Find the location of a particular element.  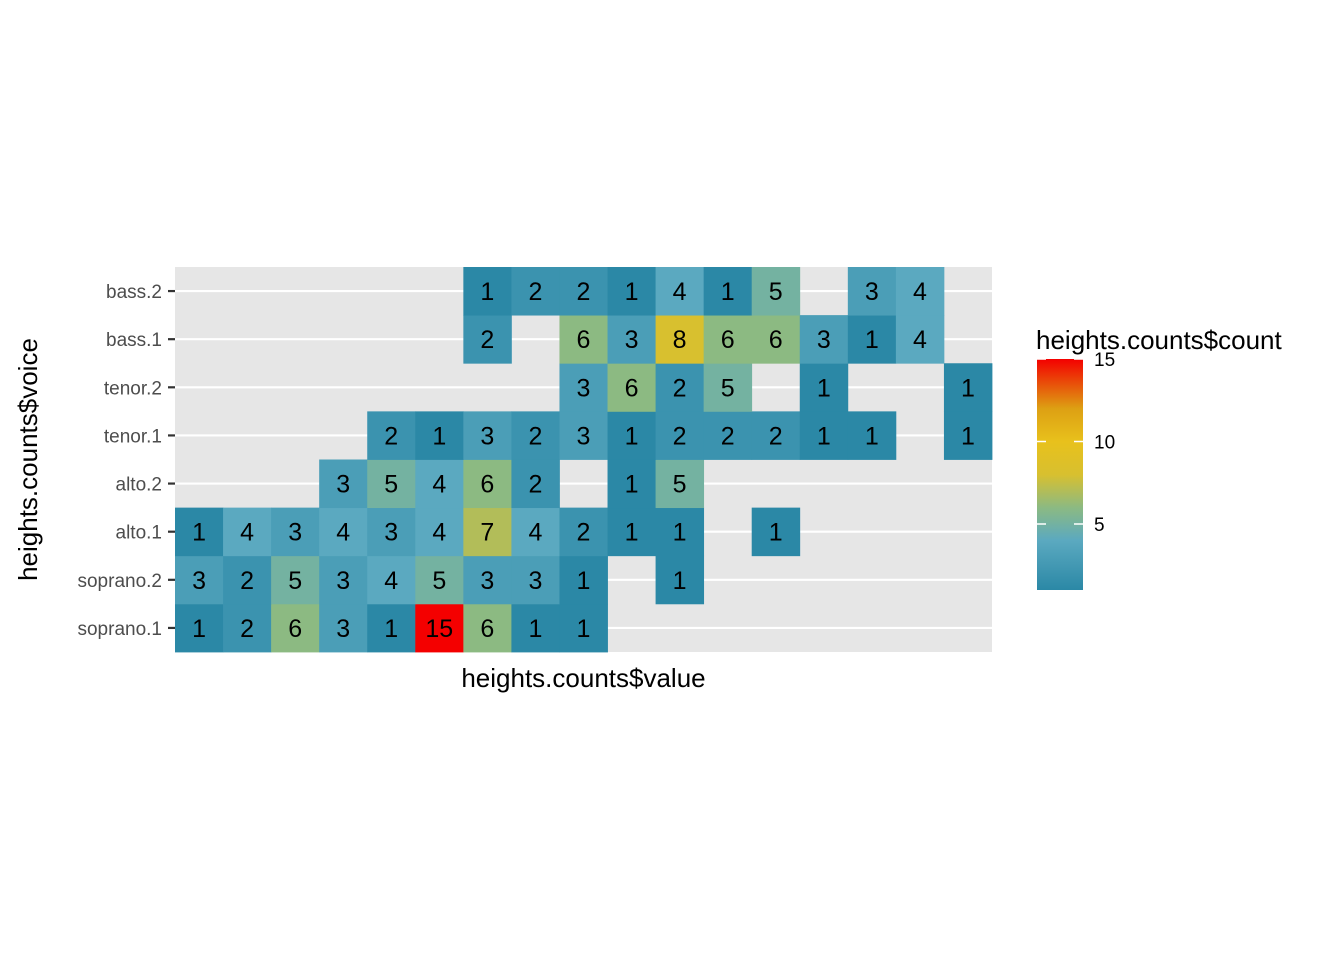

y-tick-label: tenor.1 is located at coordinates (133, 436).